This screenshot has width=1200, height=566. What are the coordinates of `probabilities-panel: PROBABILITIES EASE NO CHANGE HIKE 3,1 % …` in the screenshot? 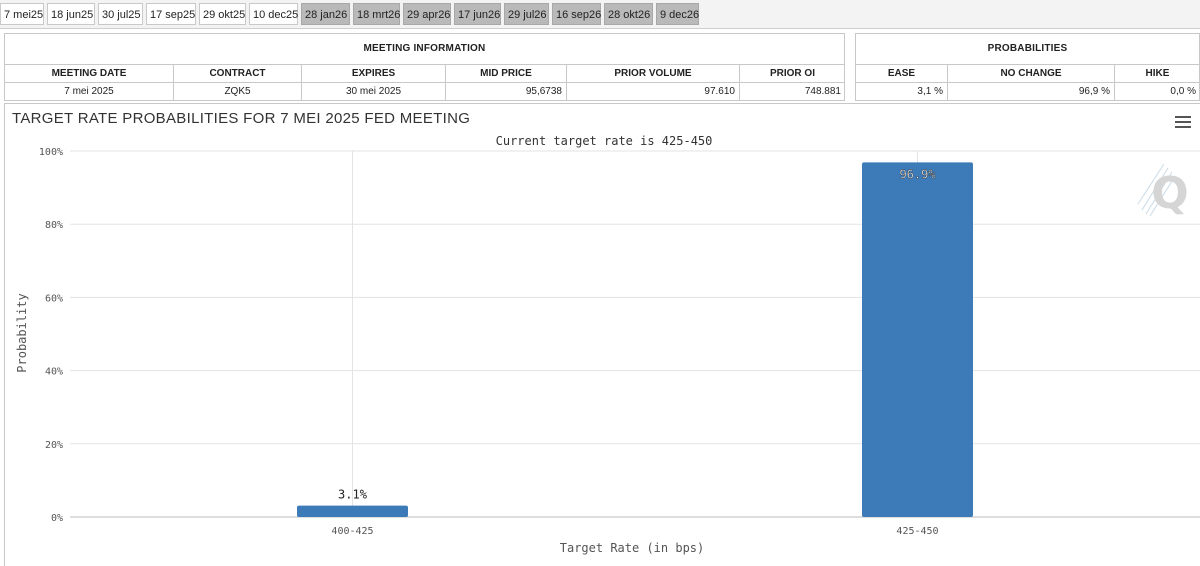 It's located at (1027, 67).